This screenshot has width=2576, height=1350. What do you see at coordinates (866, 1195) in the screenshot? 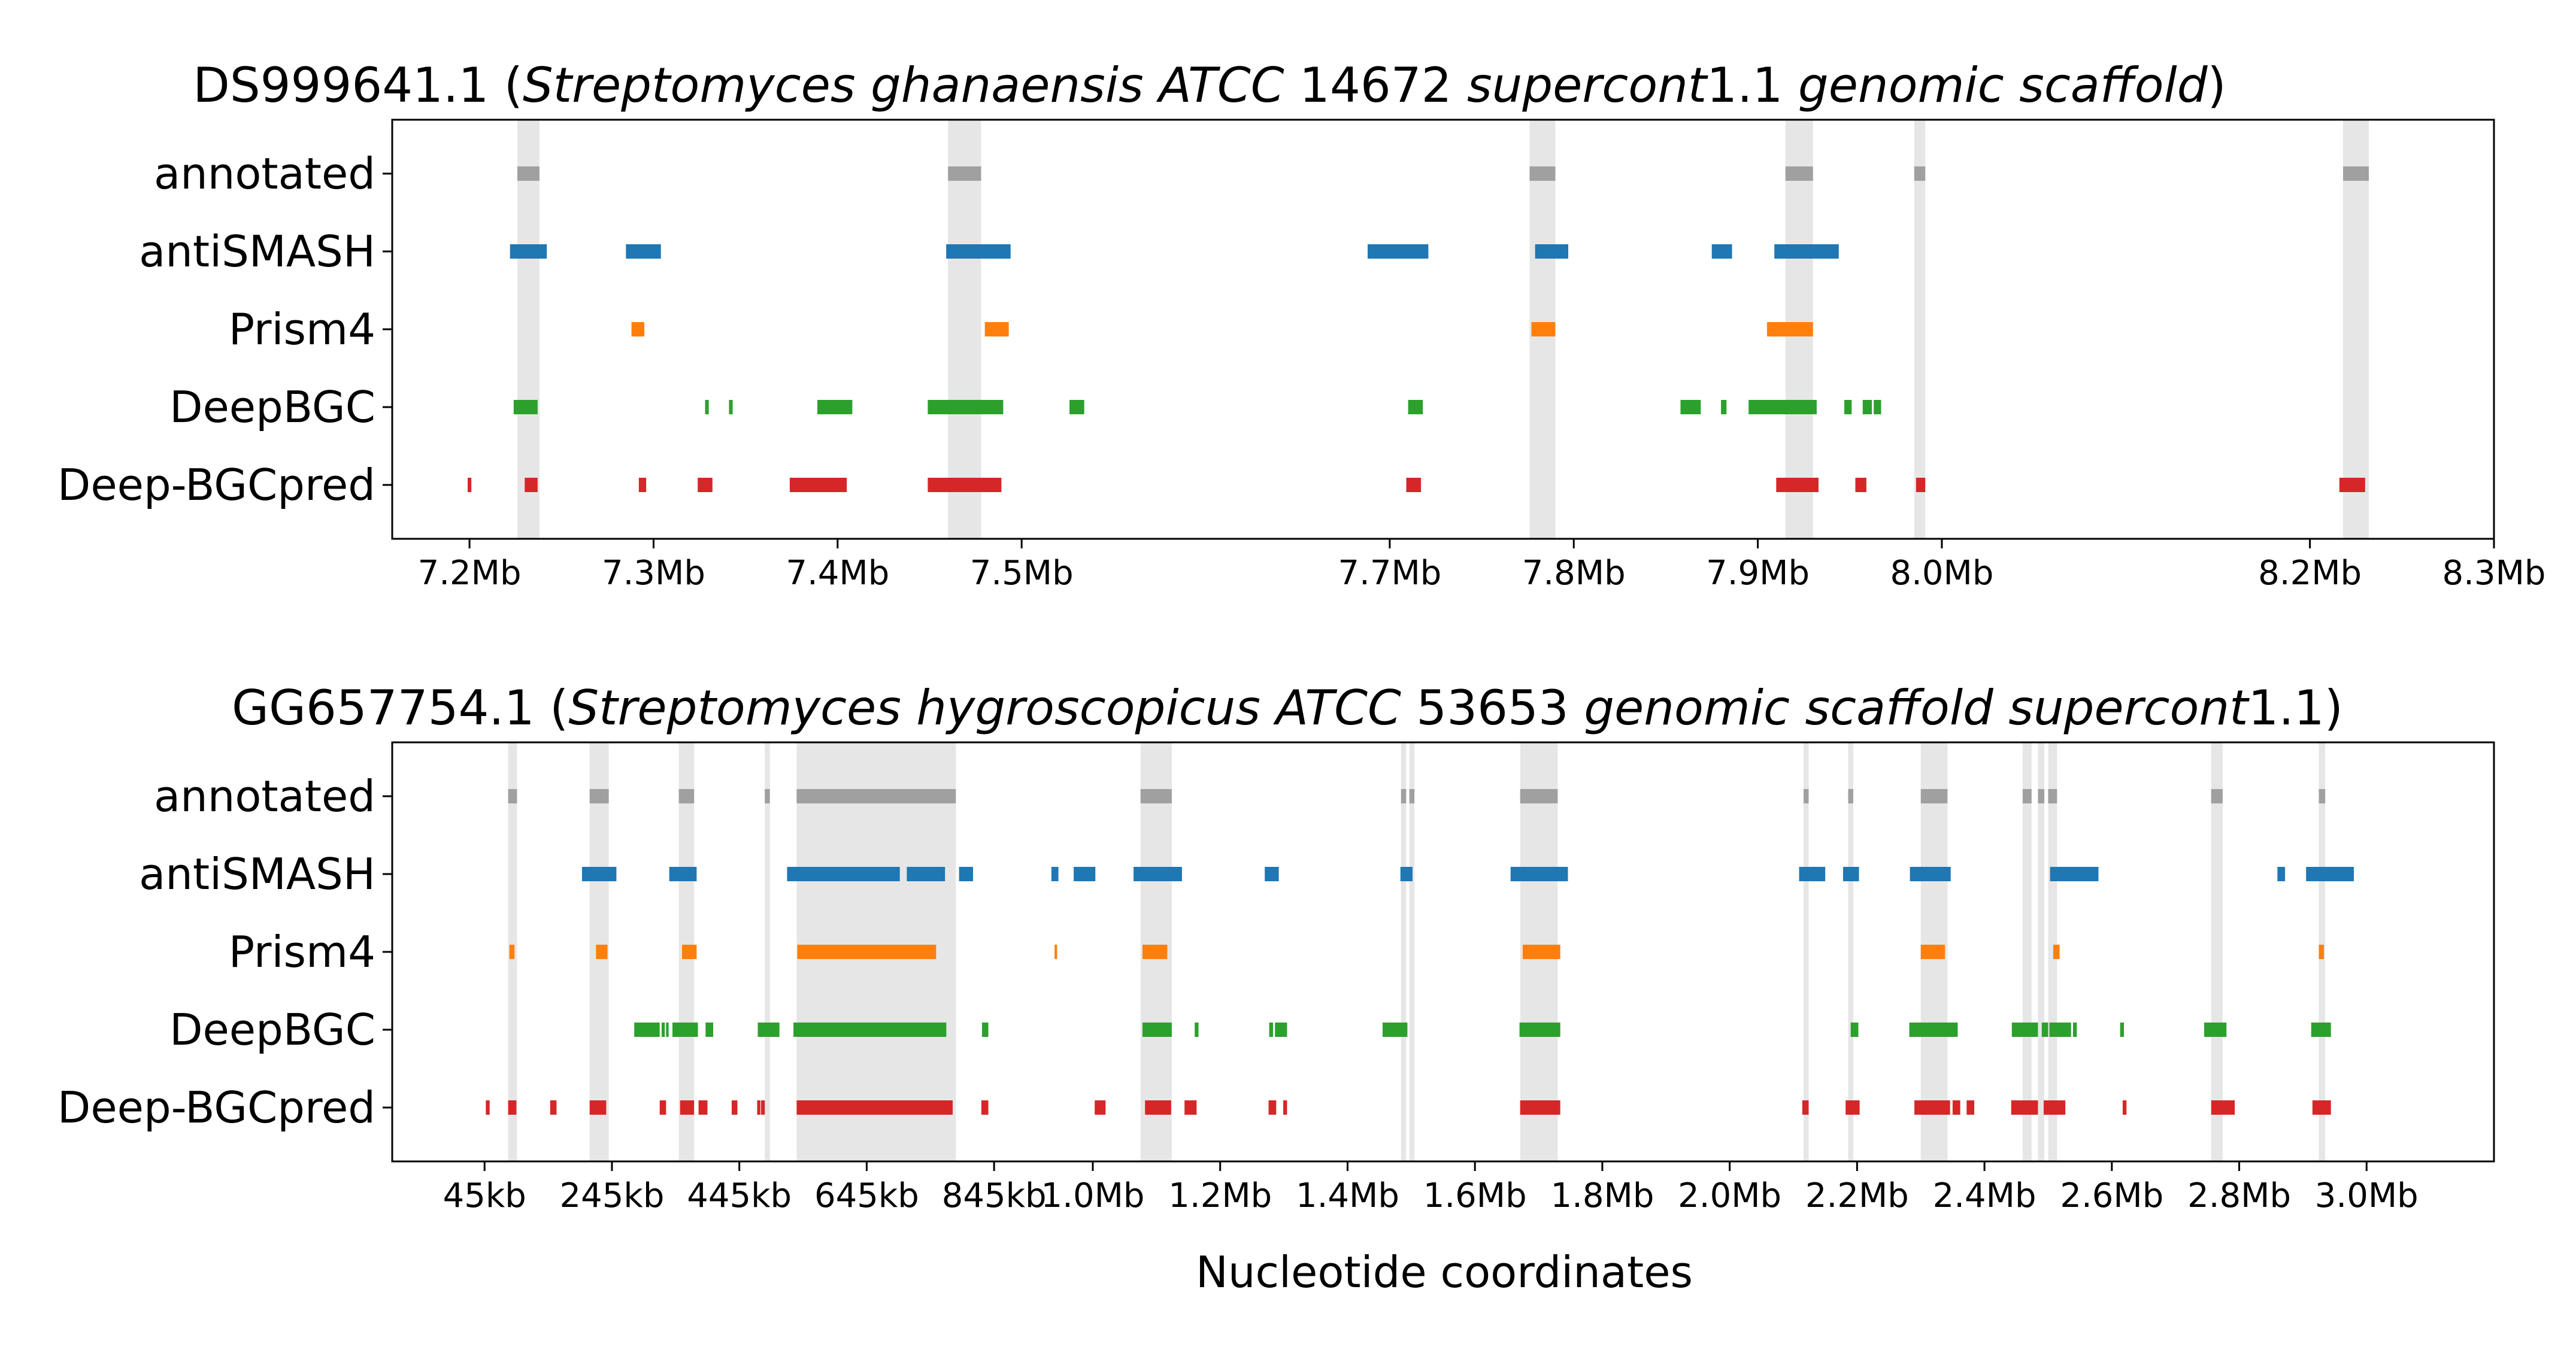
I see `x-tick-label: 645kb` at bounding box center [866, 1195].